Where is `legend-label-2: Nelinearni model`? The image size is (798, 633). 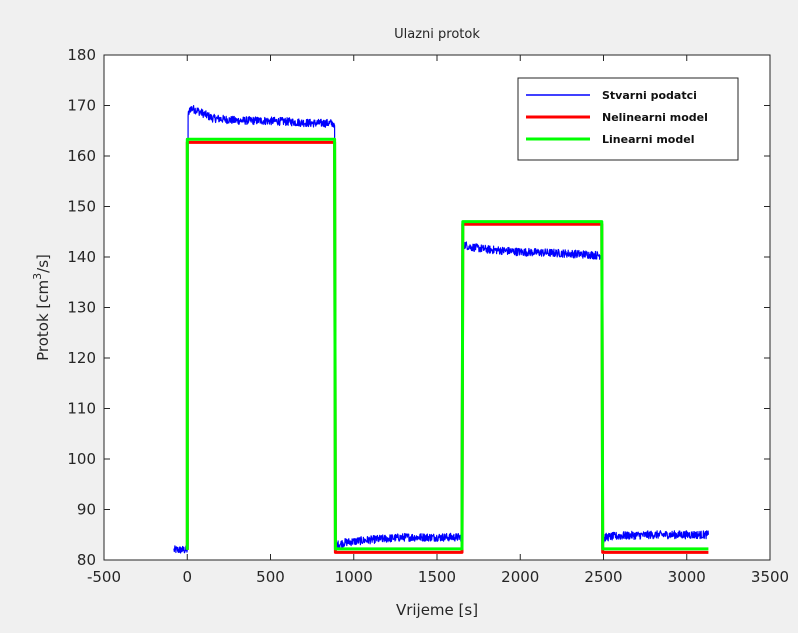
legend-label-2: Nelinearni model is located at coordinates (655, 117).